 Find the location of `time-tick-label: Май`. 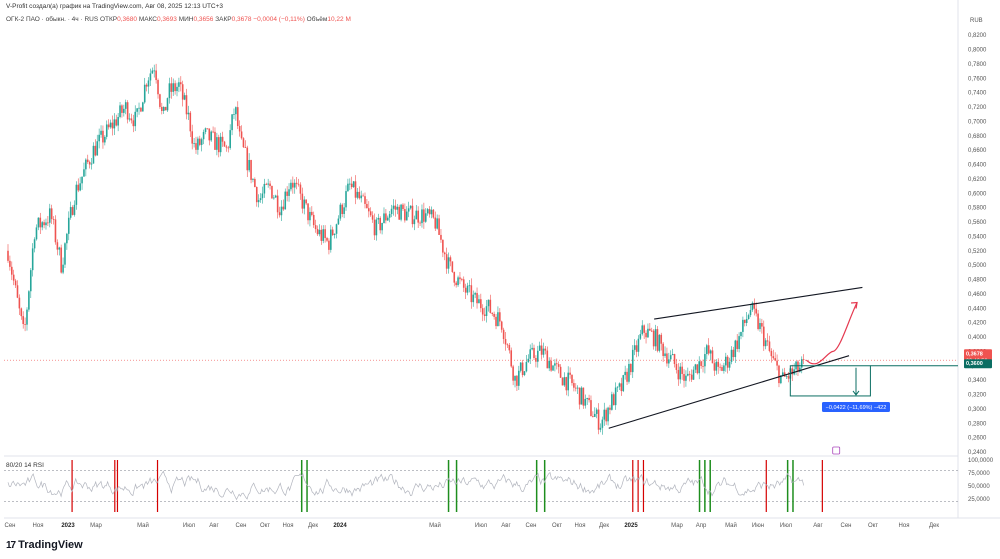

time-tick-label: Май is located at coordinates (435, 525).